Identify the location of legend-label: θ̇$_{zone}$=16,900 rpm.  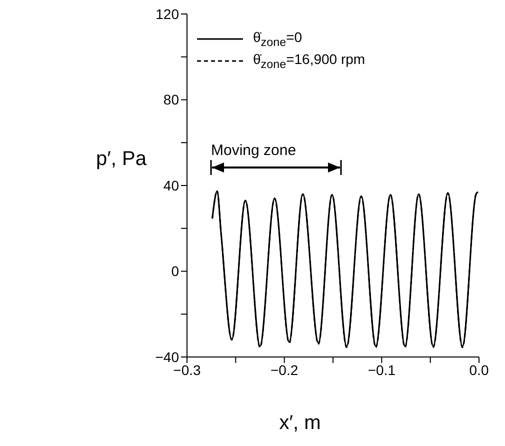
(309, 61).